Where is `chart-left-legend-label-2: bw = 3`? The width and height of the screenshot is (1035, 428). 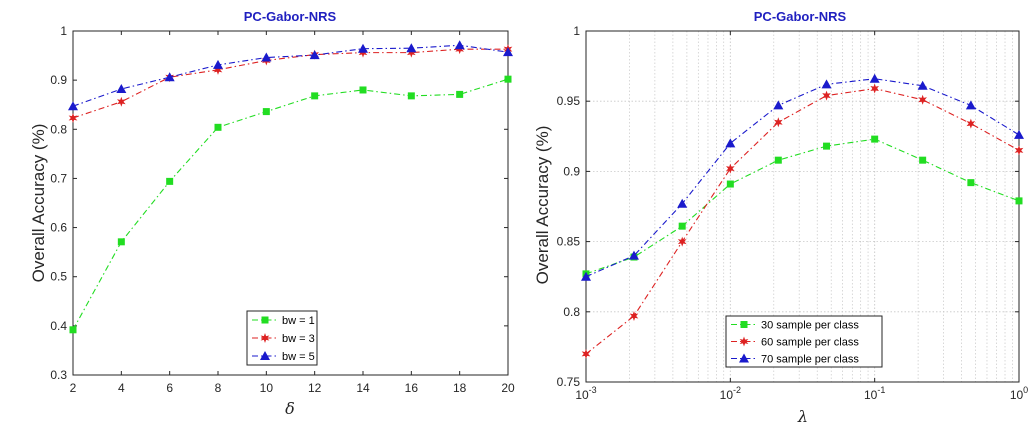
chart-left-legend-label-2: bw = 3 is located at coordinates (298, 339).